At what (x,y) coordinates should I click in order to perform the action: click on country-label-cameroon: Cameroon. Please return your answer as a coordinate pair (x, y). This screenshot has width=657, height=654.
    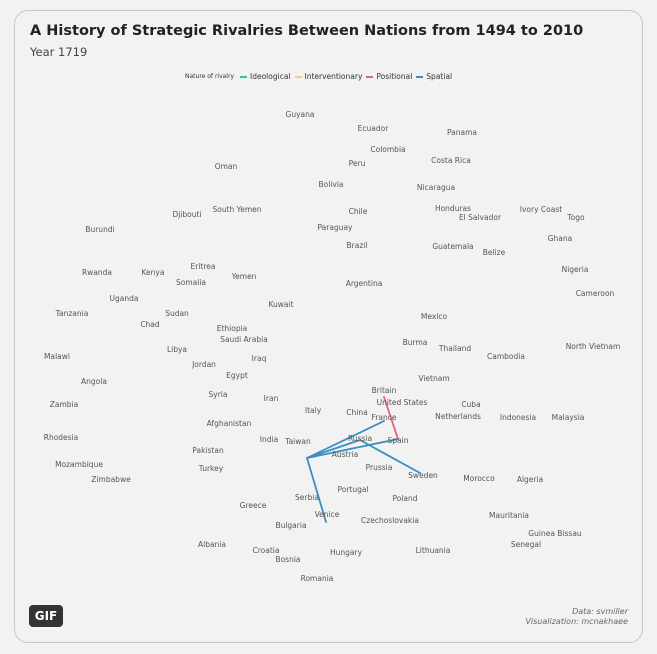
    Looking at the image, I should click on (595, 293).